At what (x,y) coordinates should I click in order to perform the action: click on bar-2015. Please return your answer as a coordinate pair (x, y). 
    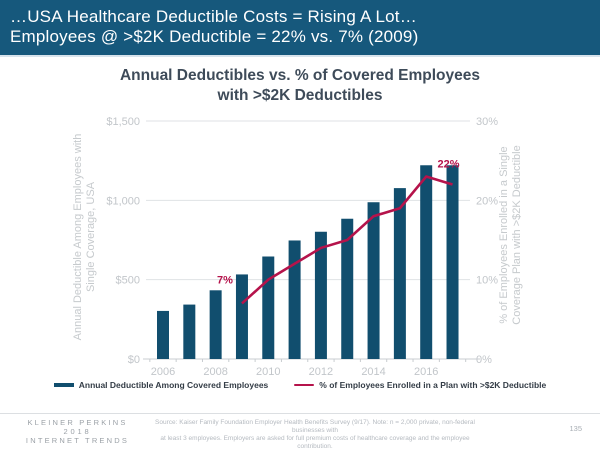
    Looking at the image, I should click on (399, 273).